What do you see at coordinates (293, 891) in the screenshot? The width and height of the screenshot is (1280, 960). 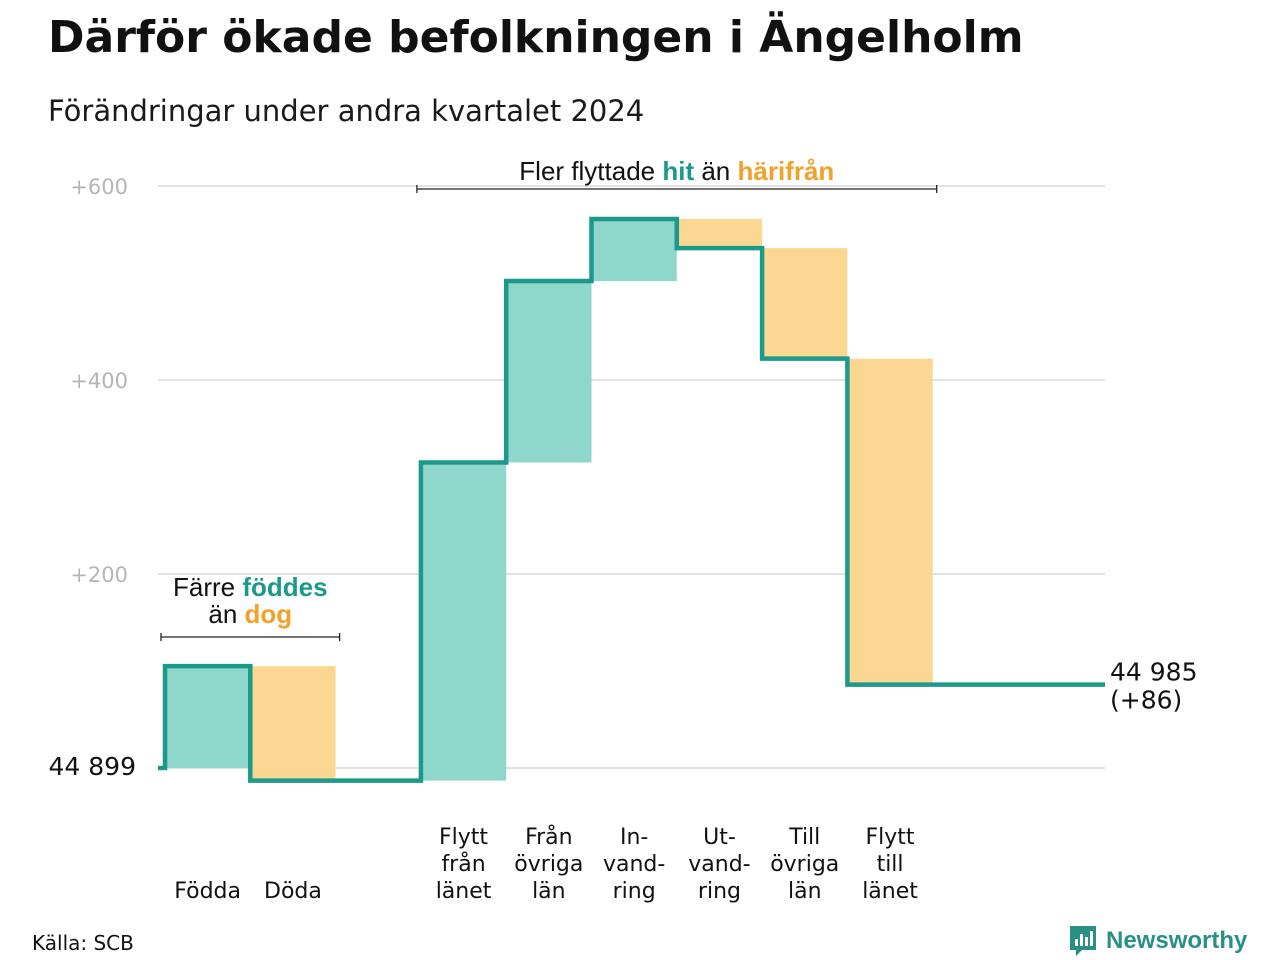 I see `category-label: Döda` at bounding box center [293, 891].